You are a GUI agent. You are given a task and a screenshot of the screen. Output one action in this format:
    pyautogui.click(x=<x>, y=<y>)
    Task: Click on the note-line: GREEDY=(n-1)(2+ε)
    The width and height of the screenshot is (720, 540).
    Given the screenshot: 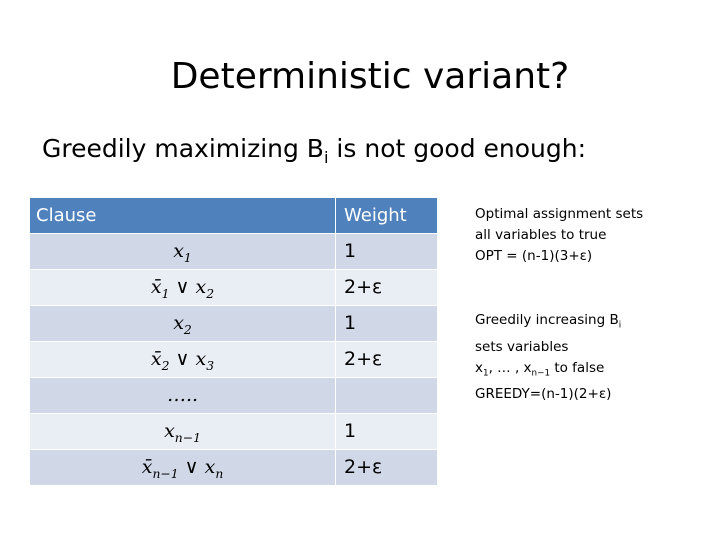 What is the action you would take?
    pyautogui.click(x=548, y=394)
    